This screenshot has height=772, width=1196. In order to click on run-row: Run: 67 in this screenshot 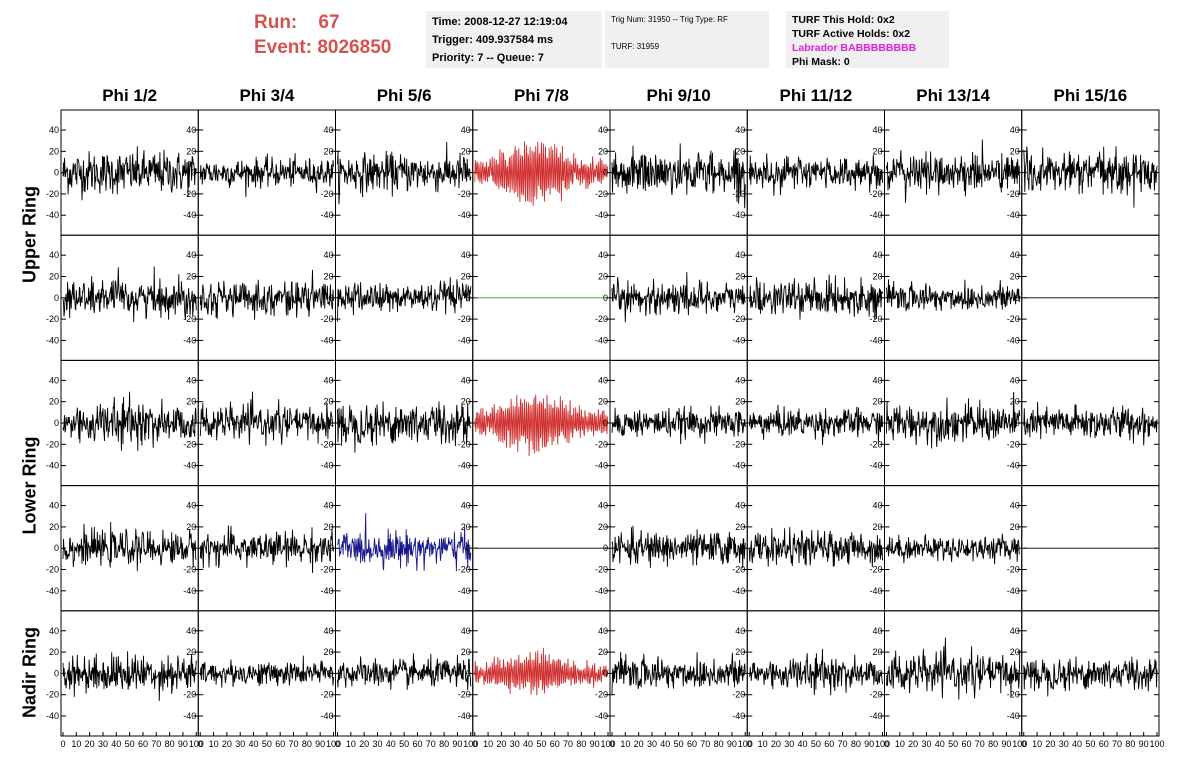, I will do `click(322, 22)`.